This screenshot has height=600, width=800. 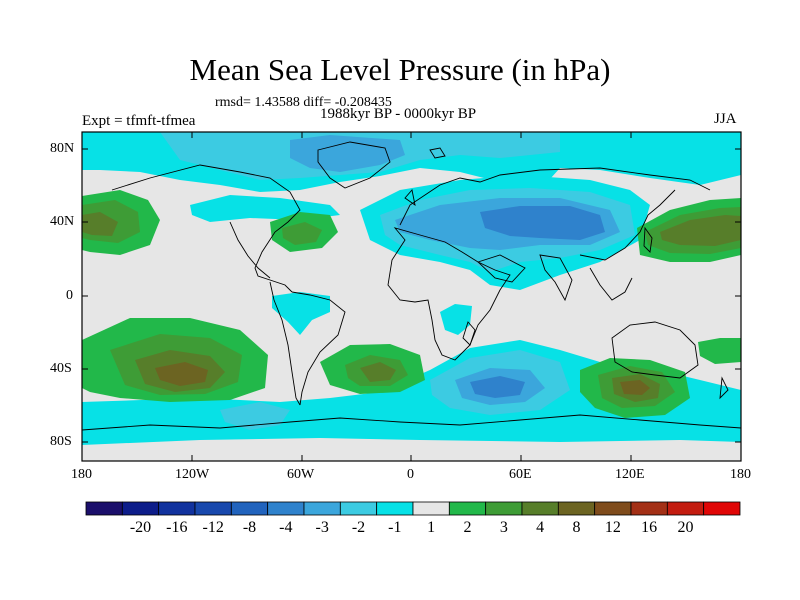 I want to click on coast-japan, so click(x=648, y=239).